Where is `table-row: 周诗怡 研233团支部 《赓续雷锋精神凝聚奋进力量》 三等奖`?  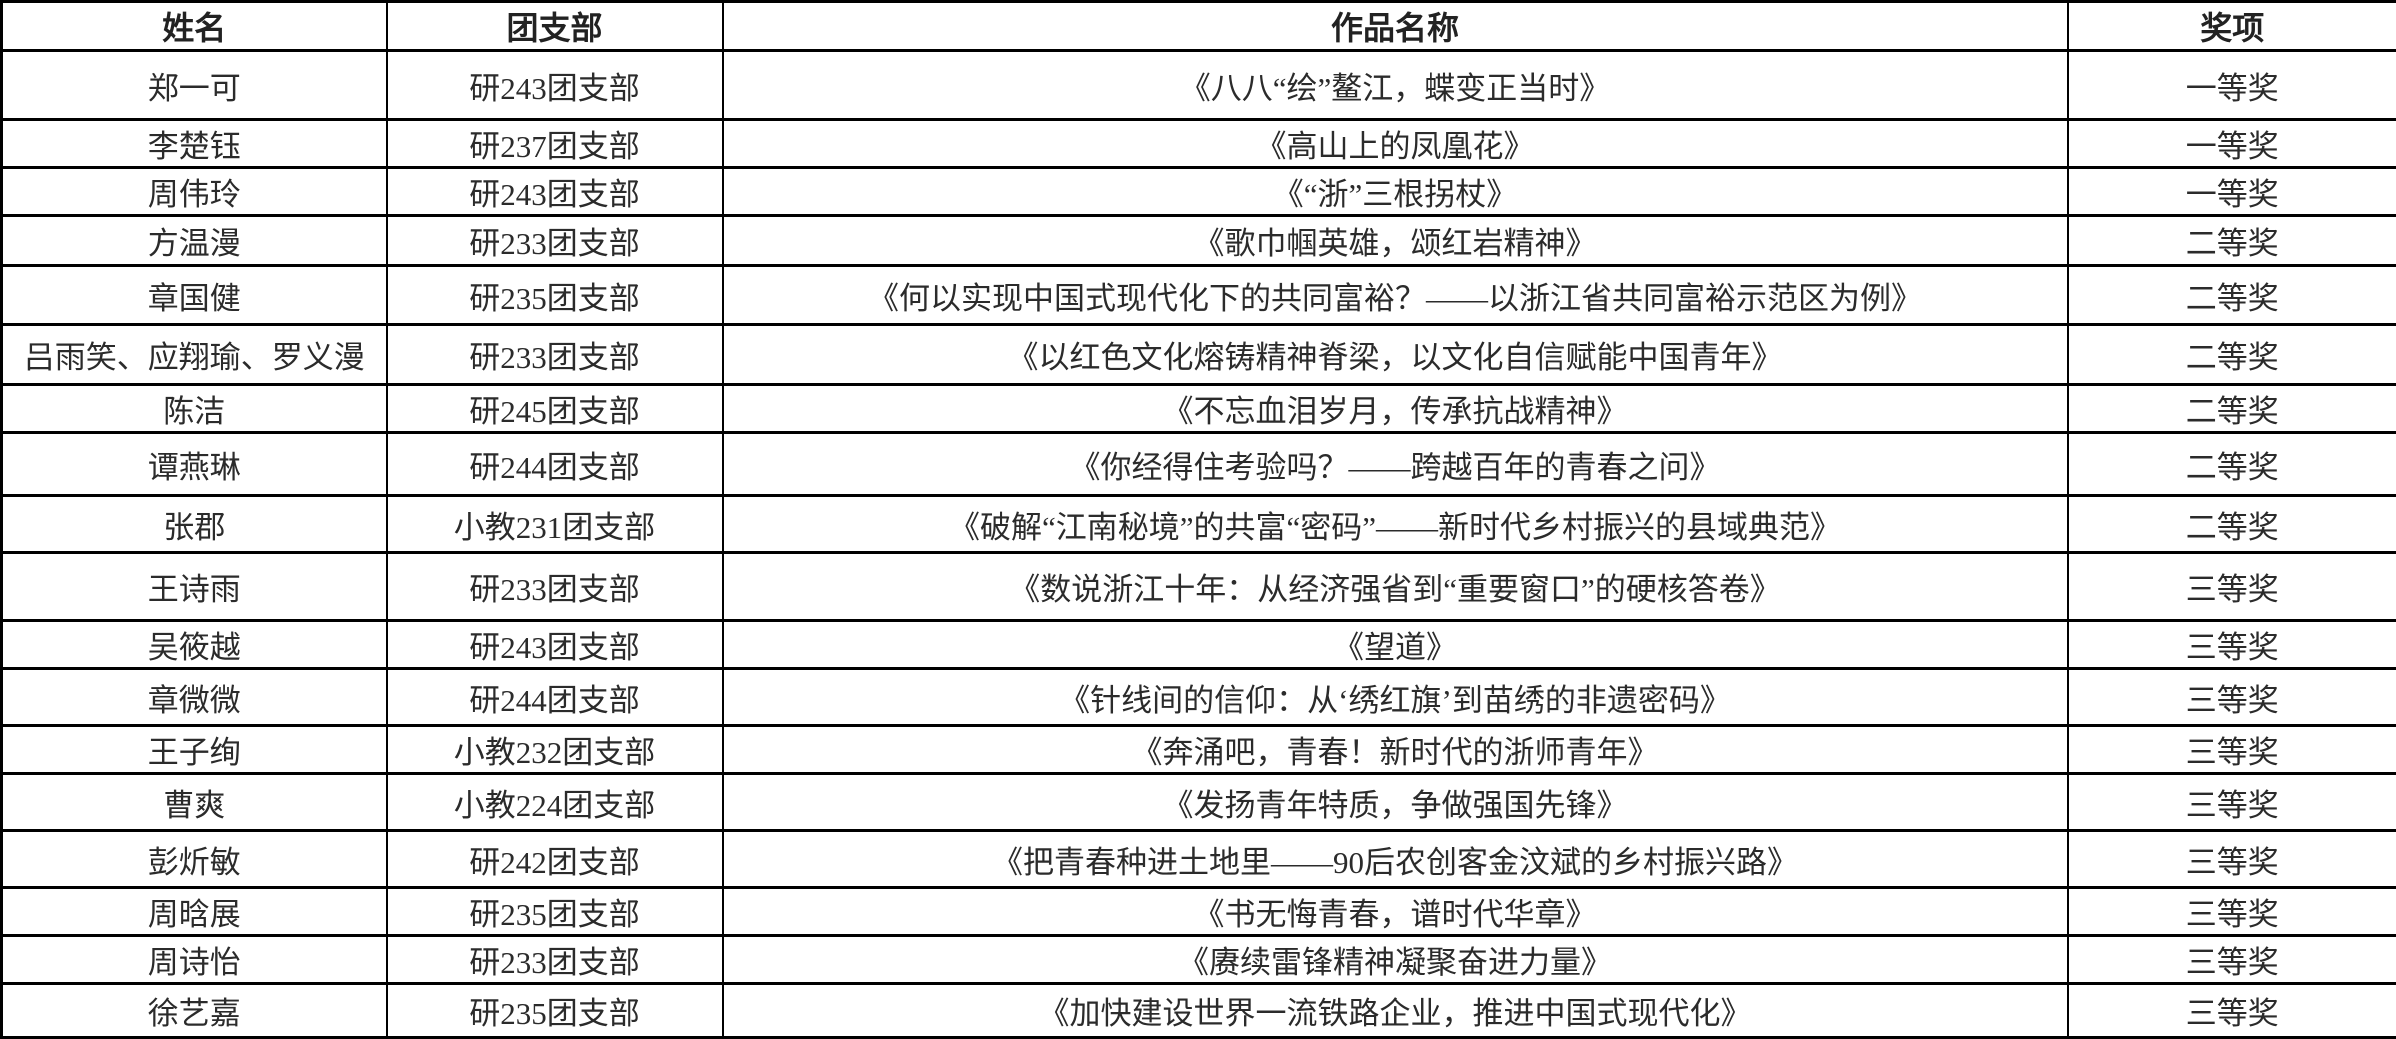
table-row: 周诗怡 研233团支部 《赓续雷锋精神凝聚奋进力量》 三等奖 is located at coordinates (1199, 960).